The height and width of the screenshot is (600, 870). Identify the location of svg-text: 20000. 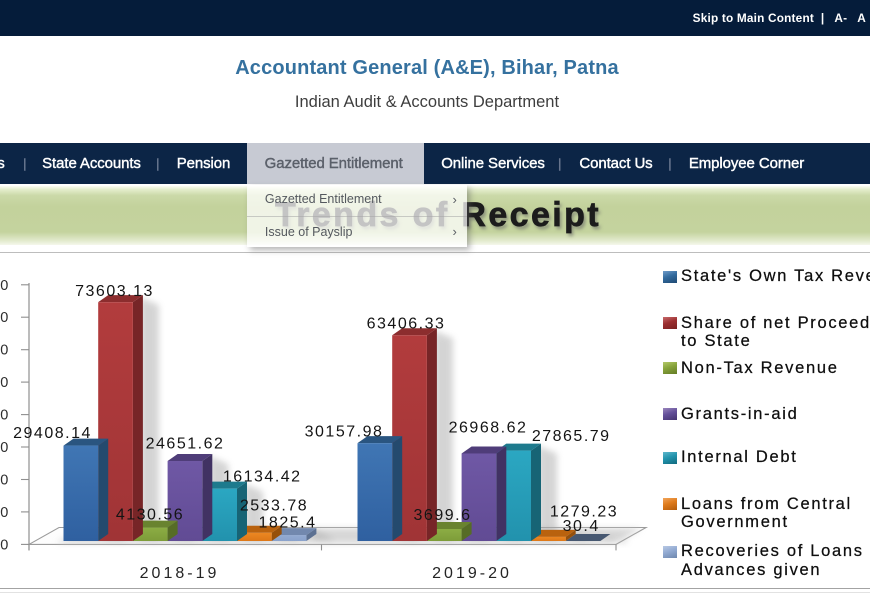
(5, 481).